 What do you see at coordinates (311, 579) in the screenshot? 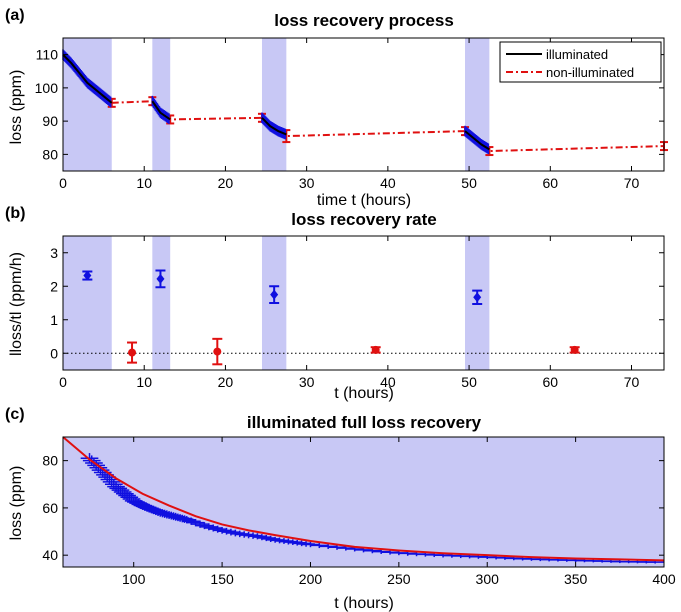
I see `c-xtick-label: 200` at bounding box center [311, 579].